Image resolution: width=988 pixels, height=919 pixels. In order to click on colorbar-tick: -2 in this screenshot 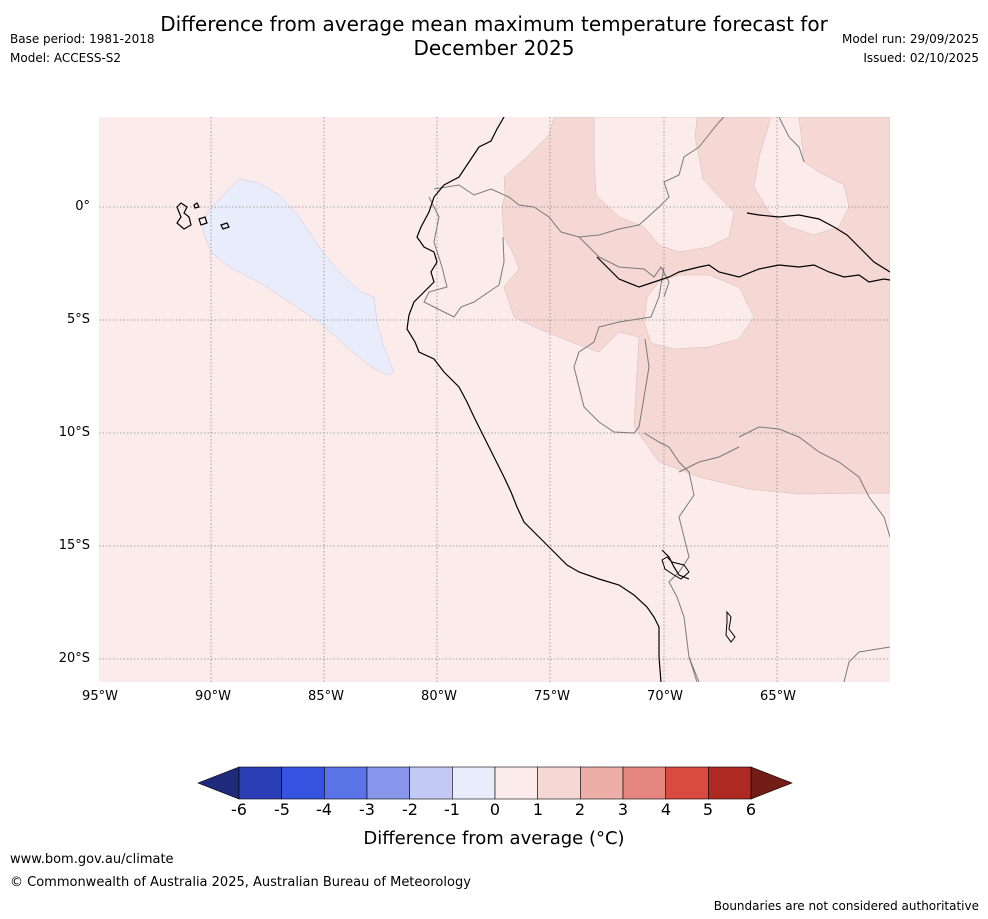, I will do `click(410, 809)`.